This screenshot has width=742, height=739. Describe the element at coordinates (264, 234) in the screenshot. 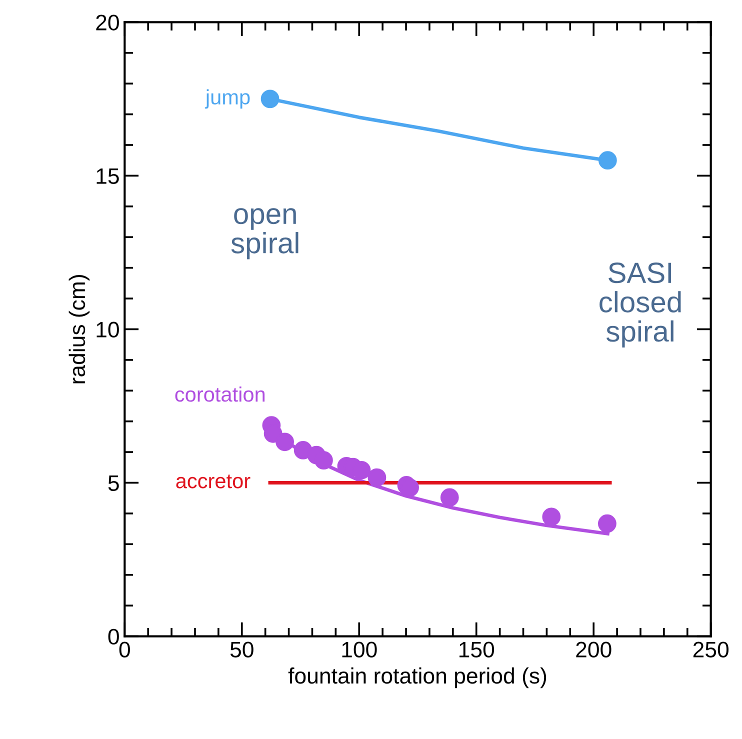

I see `annotation: open spiral` at that location.